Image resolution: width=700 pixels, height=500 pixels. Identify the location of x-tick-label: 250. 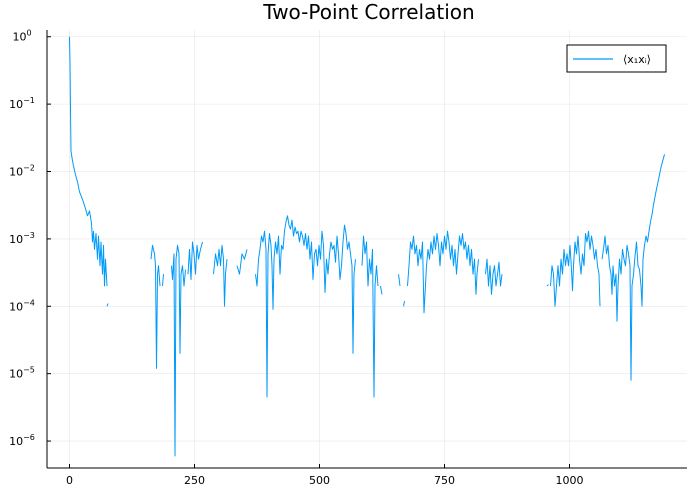
(194, 480).